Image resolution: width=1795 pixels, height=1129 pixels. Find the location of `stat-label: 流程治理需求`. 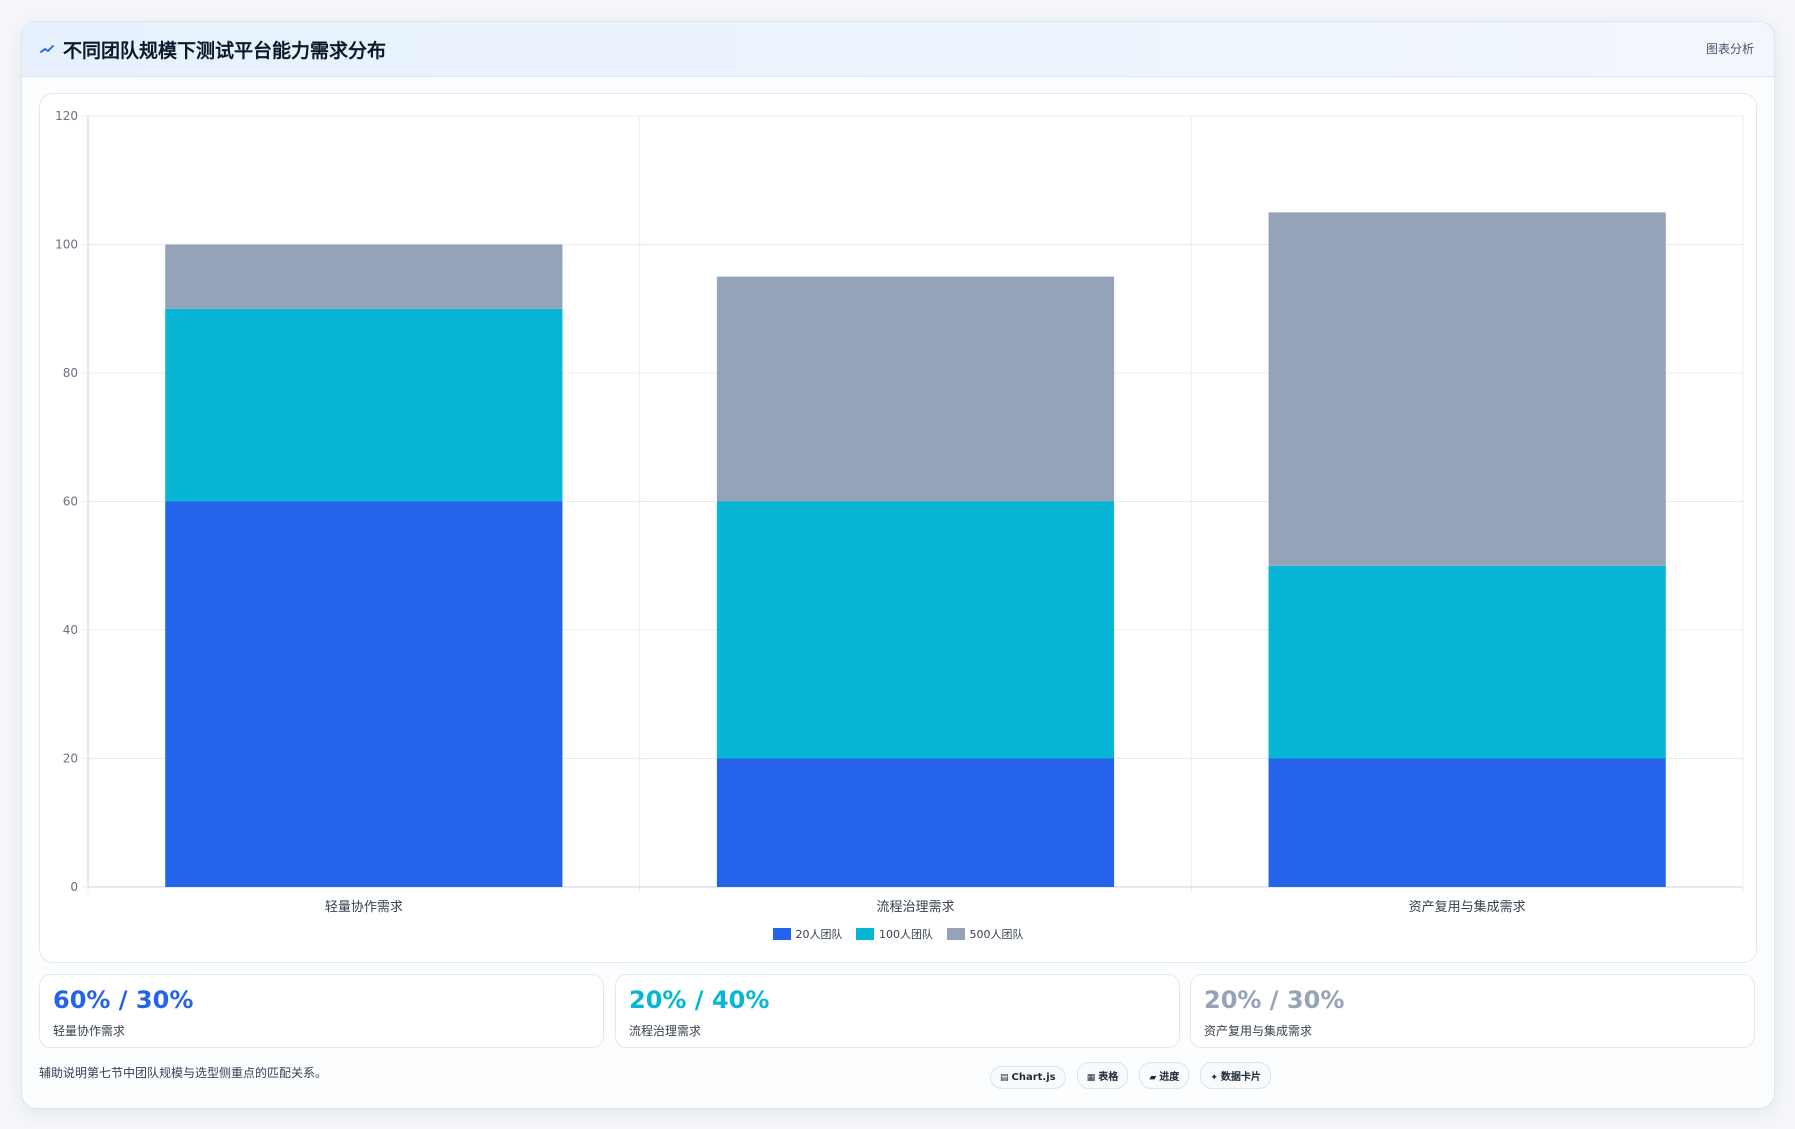

stat-label: 流程治理需求 is located at coordinates (665, 1031).